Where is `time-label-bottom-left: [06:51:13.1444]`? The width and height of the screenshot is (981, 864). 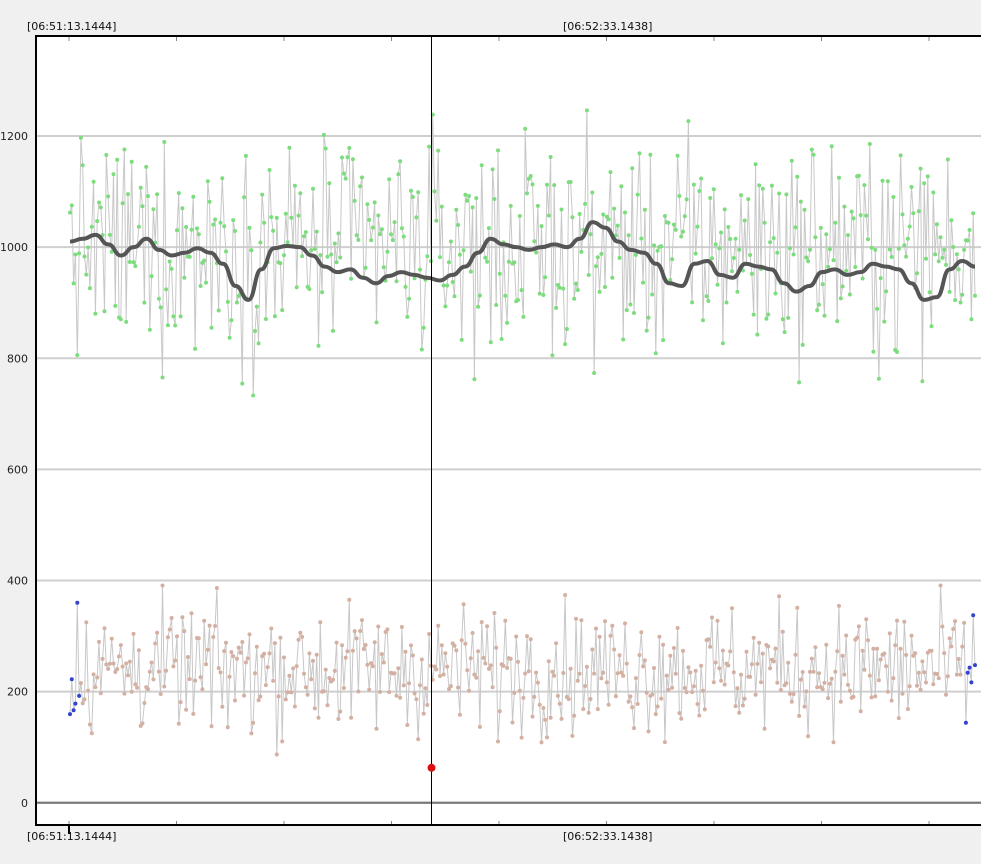
time-label-bottom-left: [06:51:13.1444] is located at coordinates (71, 836).